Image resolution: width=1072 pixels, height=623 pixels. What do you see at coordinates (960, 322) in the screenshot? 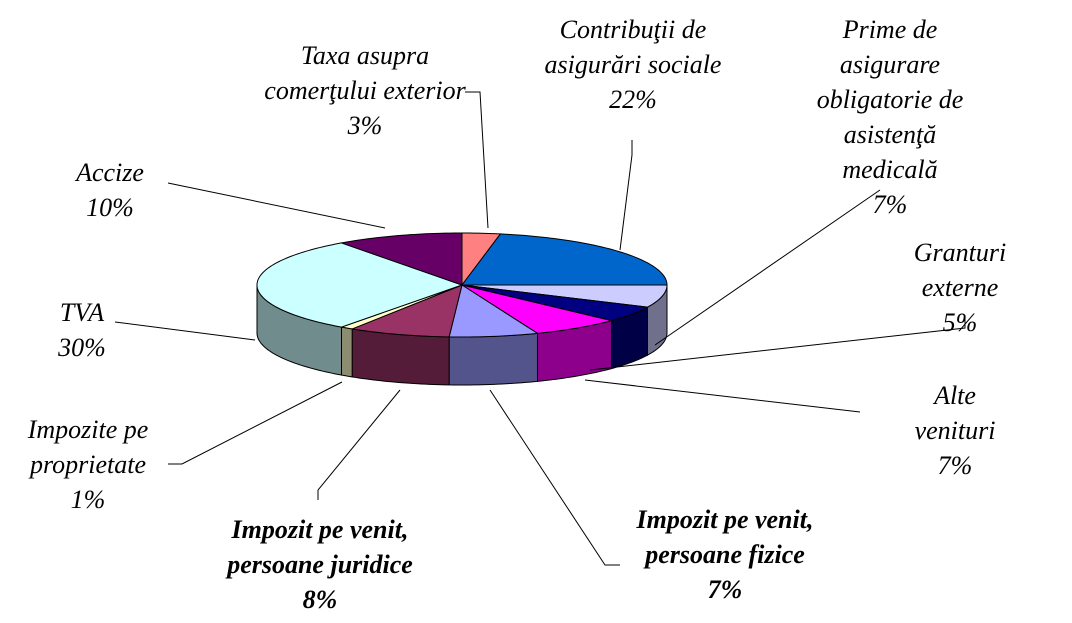
I see `value-label: 5%` at bounding box center [960, 322].